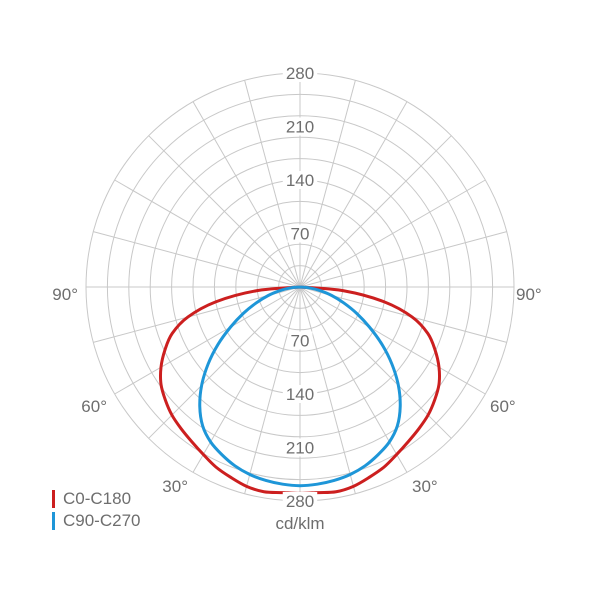  I want to click on unit-label: cd/klm, so click(300, 523).